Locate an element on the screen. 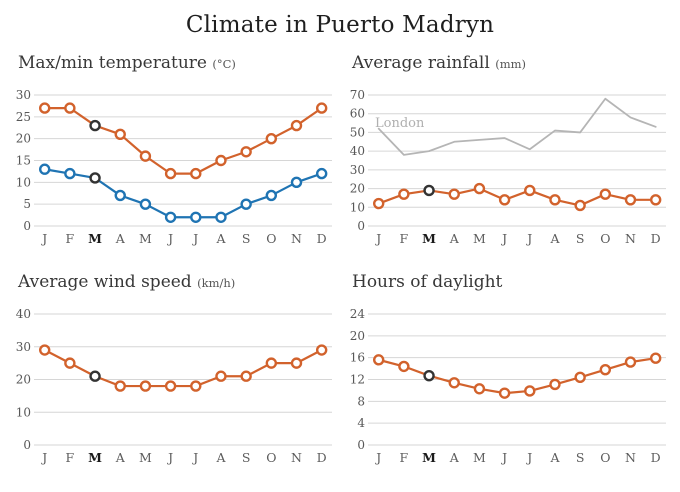  y-axis-label: 40 is located at coordinates (357, 151).